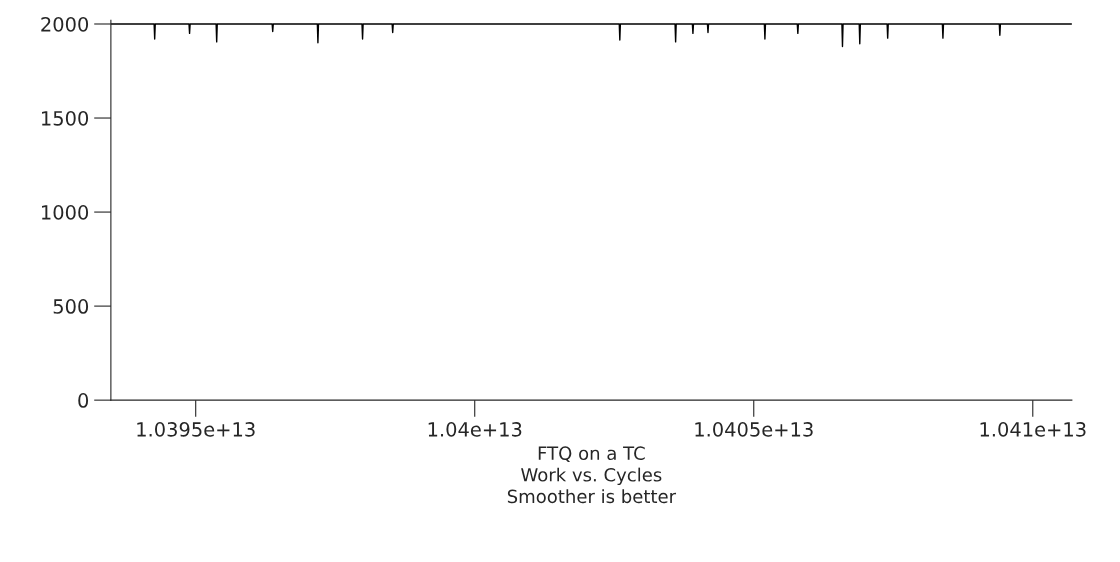  What do you see at coordinates (65, 118) in the screenshot?
I see `y-tick-label: 1500` at bounding box center [65, 118].